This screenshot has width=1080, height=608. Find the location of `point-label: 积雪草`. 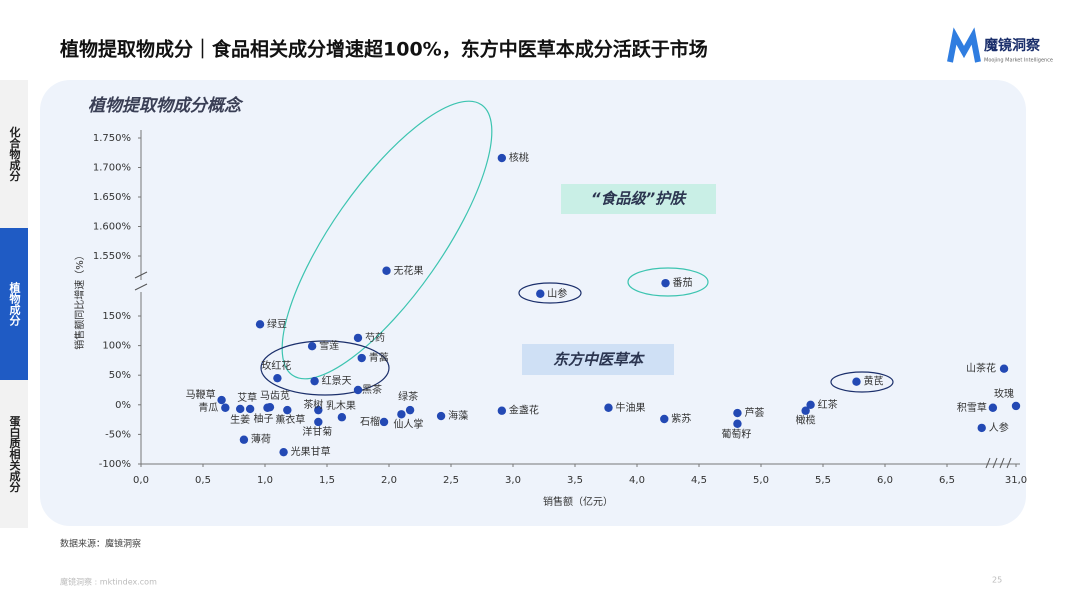

point-label: 积雪草 is located at coordinates (972, 408).